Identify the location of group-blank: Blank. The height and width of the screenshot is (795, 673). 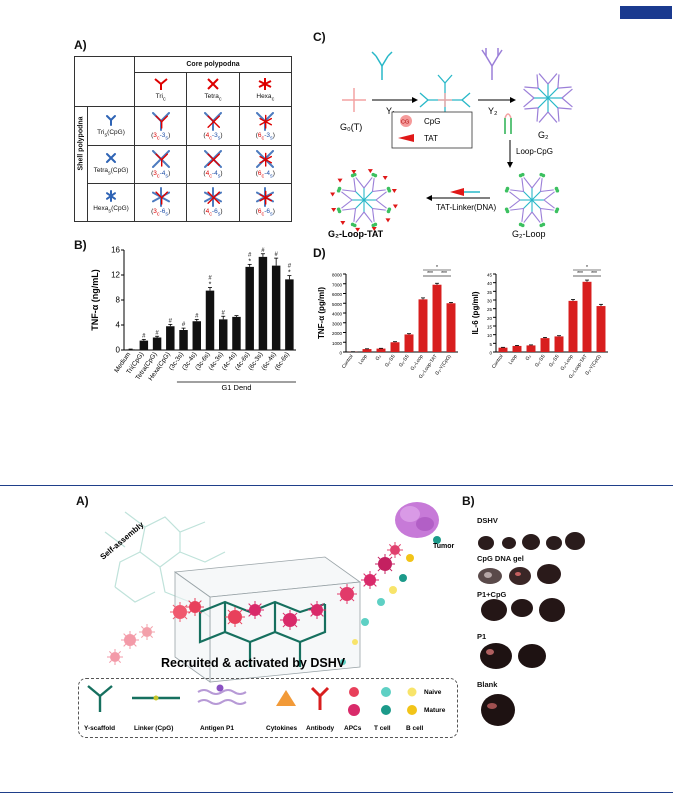
(487, 684).